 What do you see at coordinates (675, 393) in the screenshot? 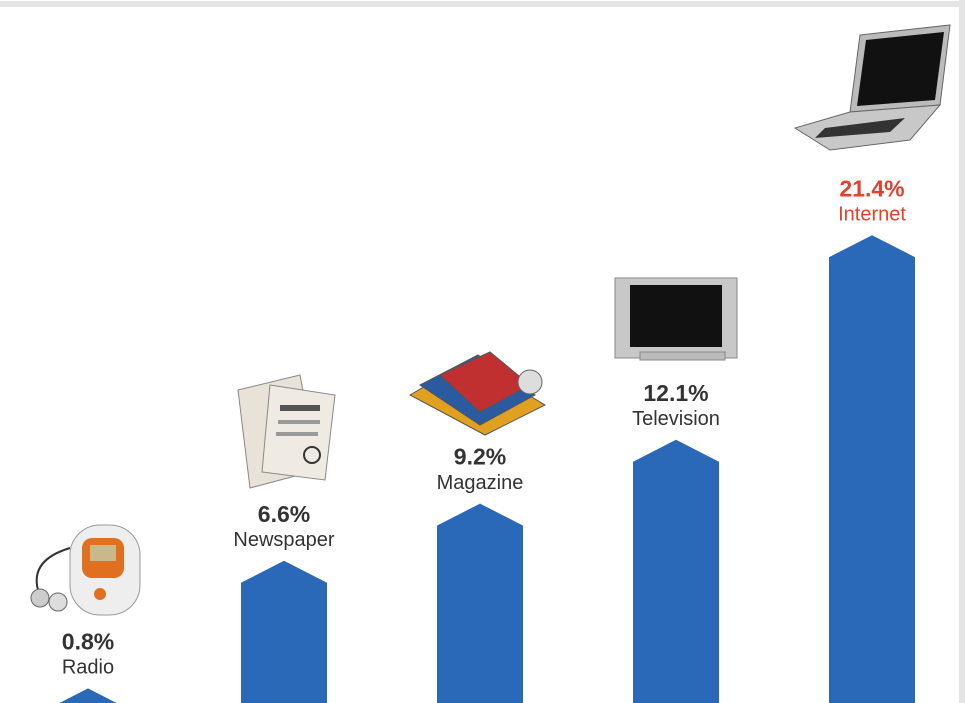
I see `value-label: 12.1%` at bounding box center [675, 393].